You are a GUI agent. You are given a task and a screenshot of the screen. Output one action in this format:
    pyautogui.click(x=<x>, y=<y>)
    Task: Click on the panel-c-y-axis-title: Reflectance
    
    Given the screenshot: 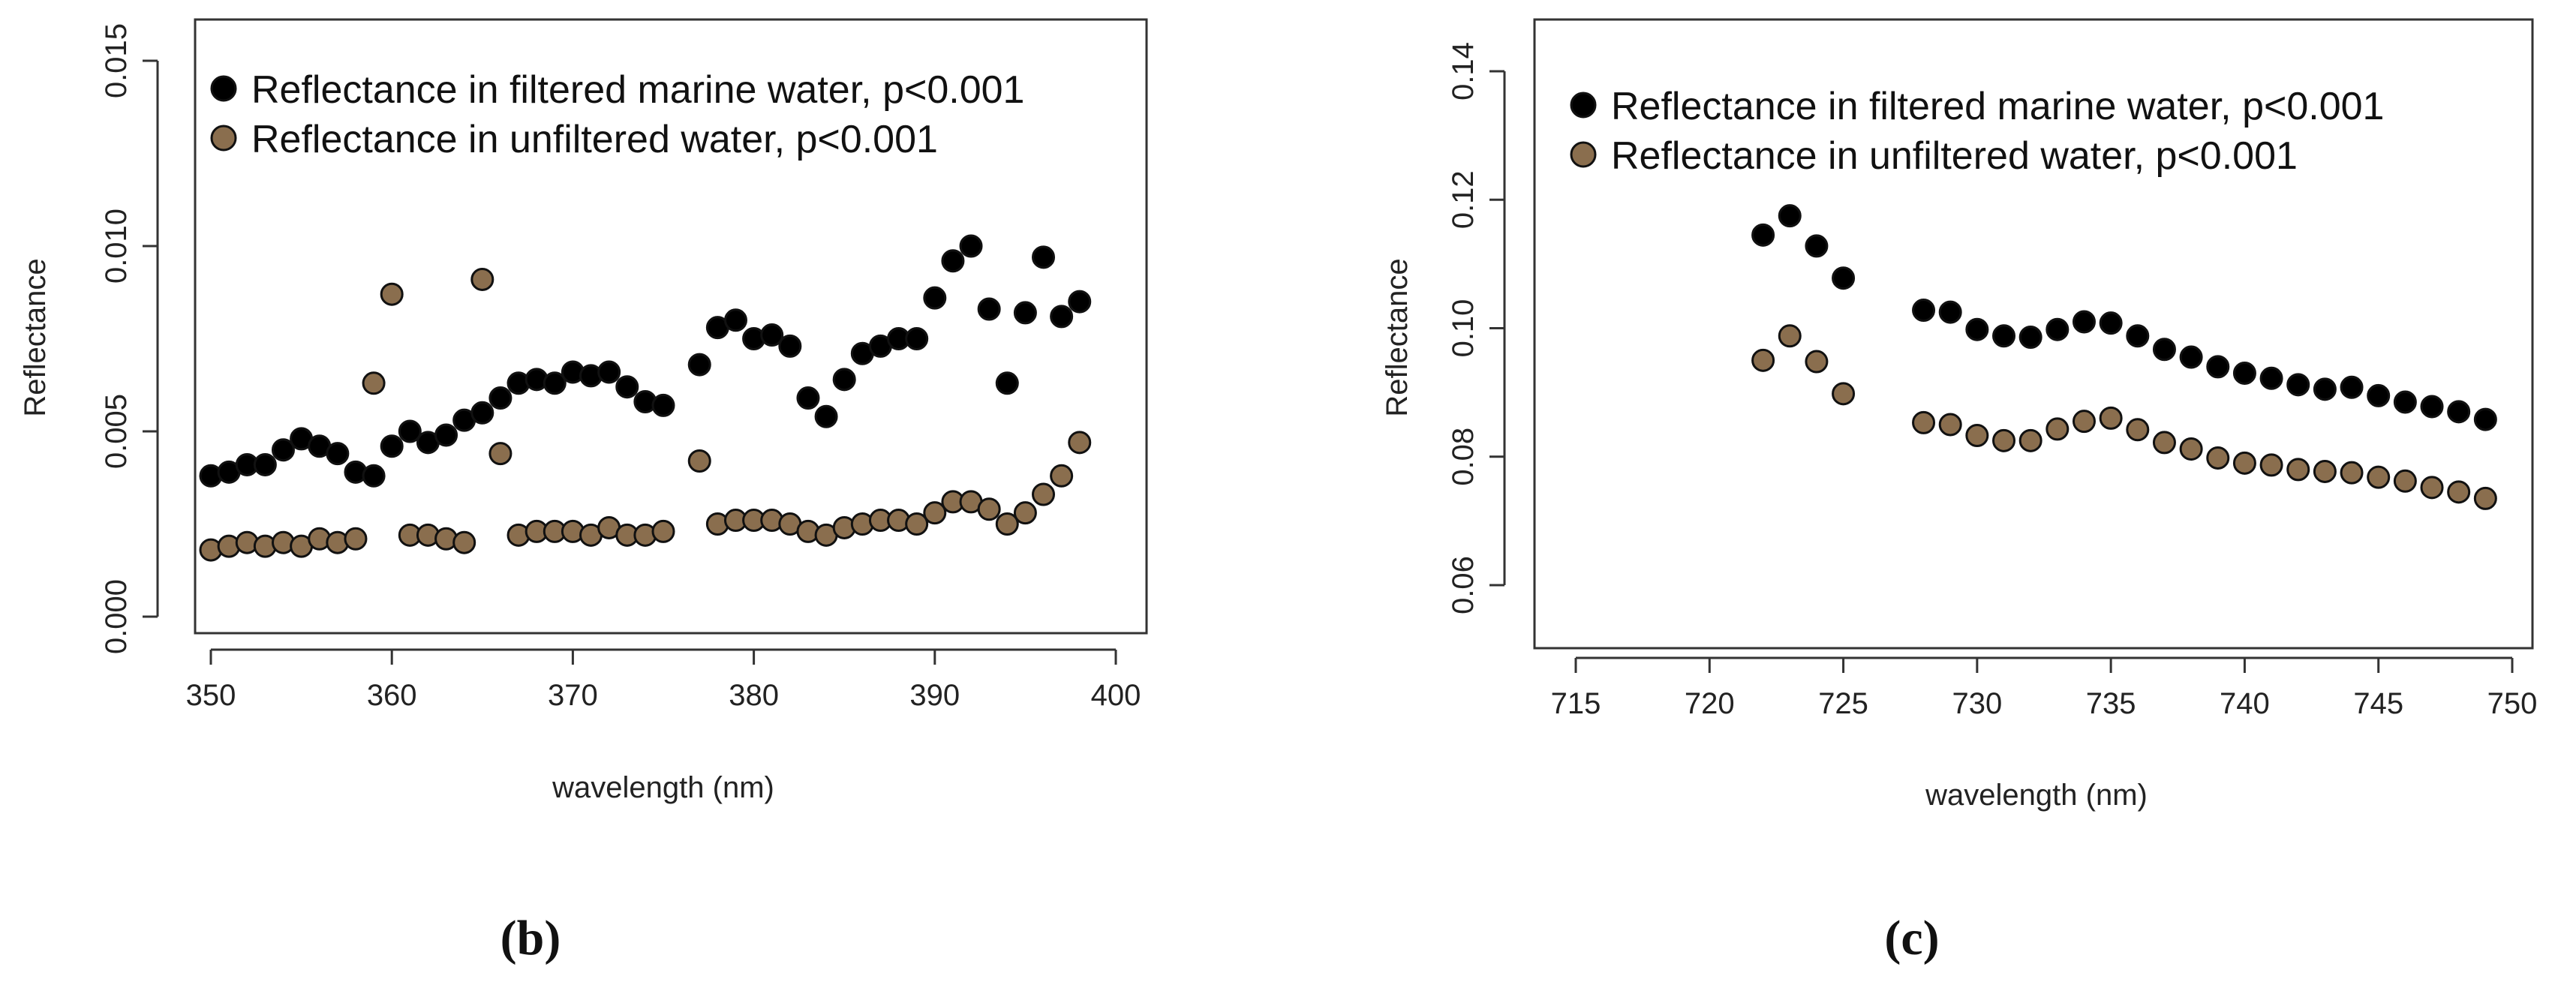 What is the action you would take?
    pyautogui.click(x=1397, y=337)
    